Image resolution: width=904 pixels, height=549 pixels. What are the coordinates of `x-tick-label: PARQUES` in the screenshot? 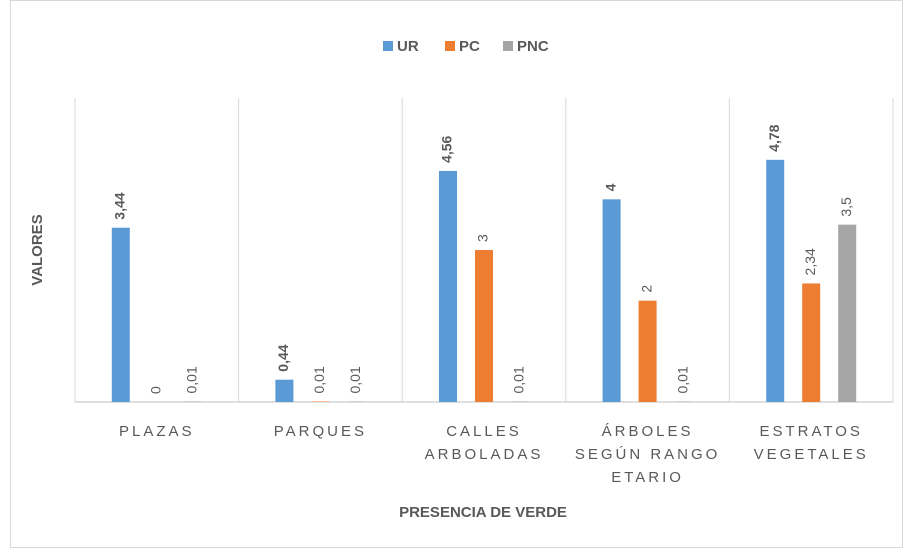 It's located at (320, 431).